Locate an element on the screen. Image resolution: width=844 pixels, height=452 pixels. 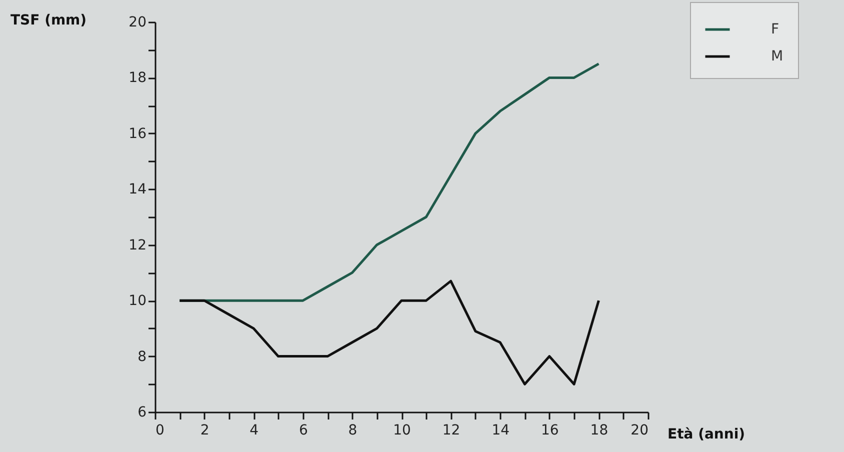
y-tick-label: 12 is located at coordinates (137, 245).